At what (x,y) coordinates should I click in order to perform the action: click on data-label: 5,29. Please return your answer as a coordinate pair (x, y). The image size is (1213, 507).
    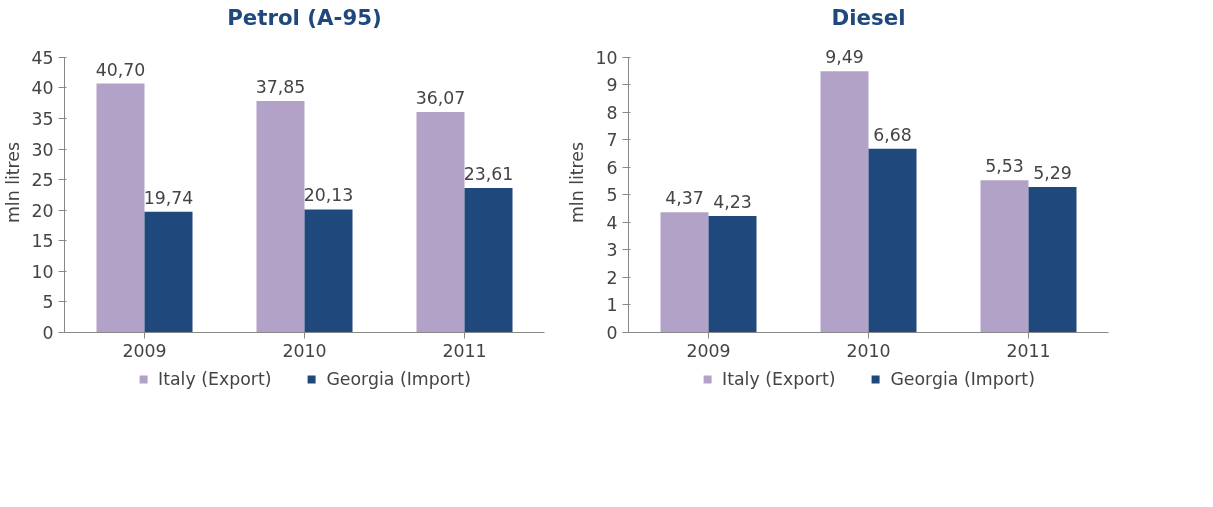
    Looking at the image, I should click on (1052, 172).